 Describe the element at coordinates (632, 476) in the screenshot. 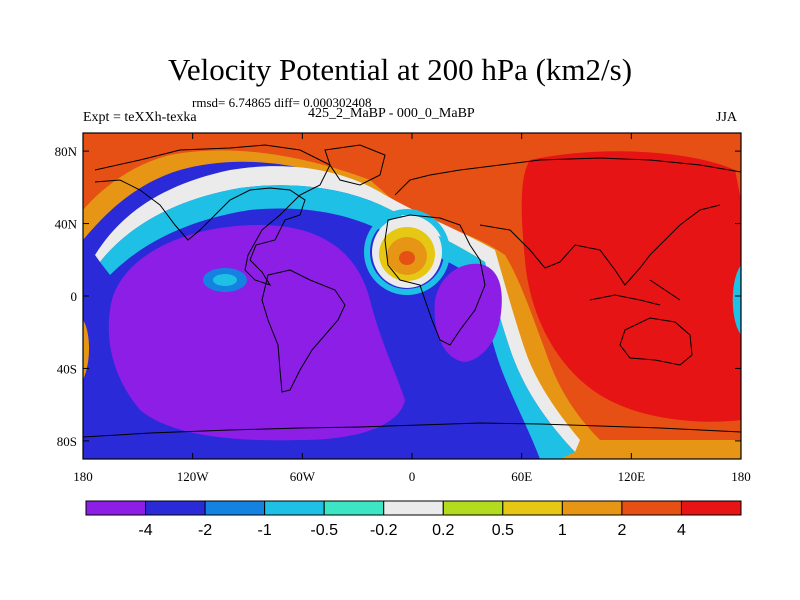

I see `lon-tick-label: 120E` at that location.